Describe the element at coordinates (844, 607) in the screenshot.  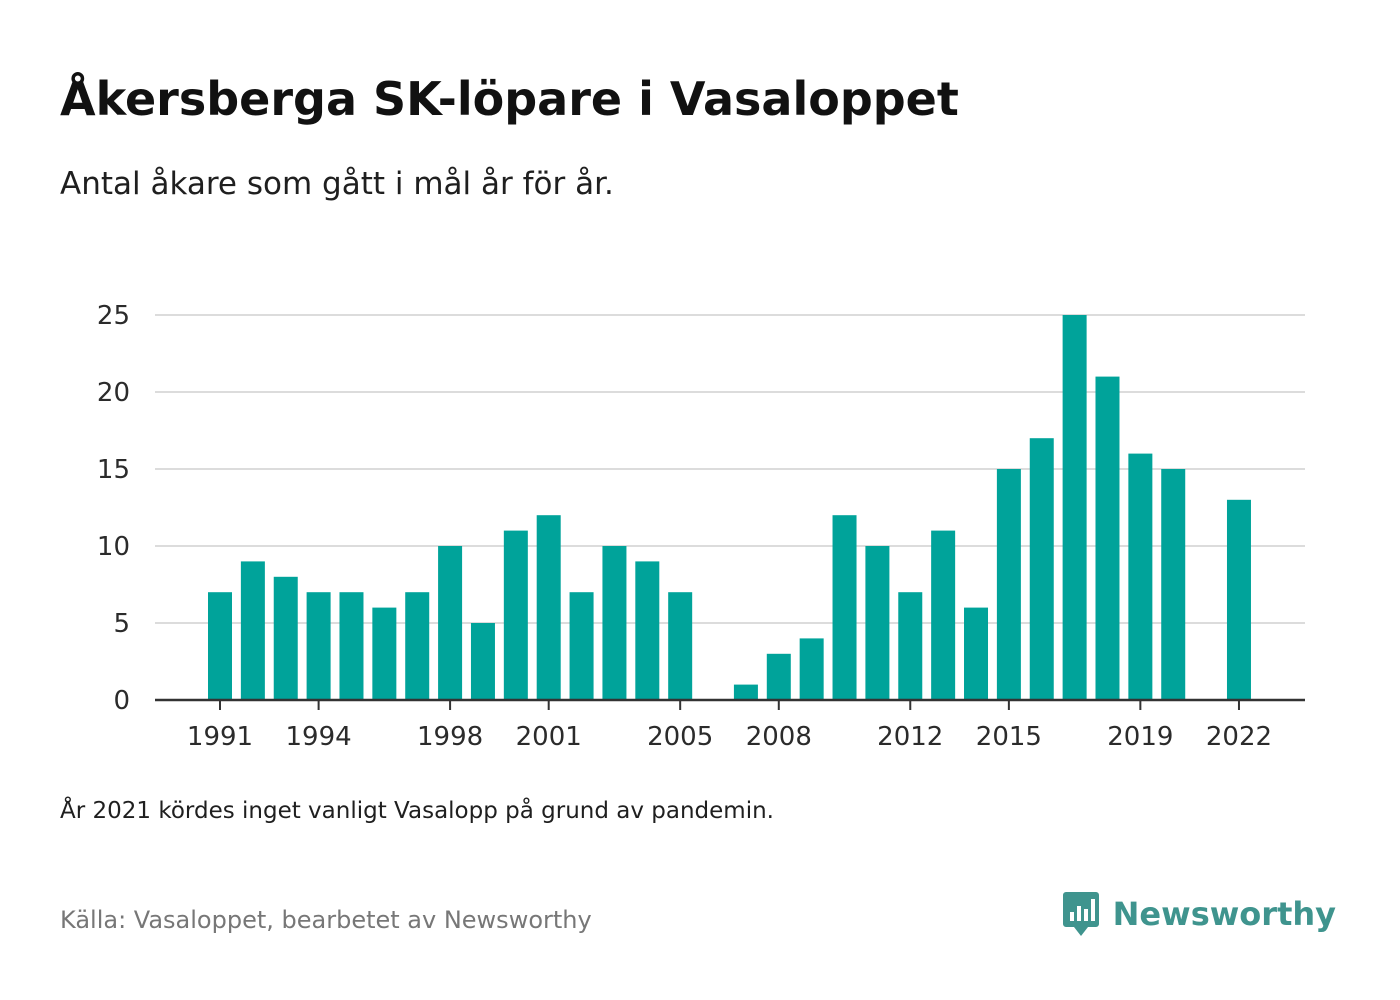
I see `bar-2010` at that location.